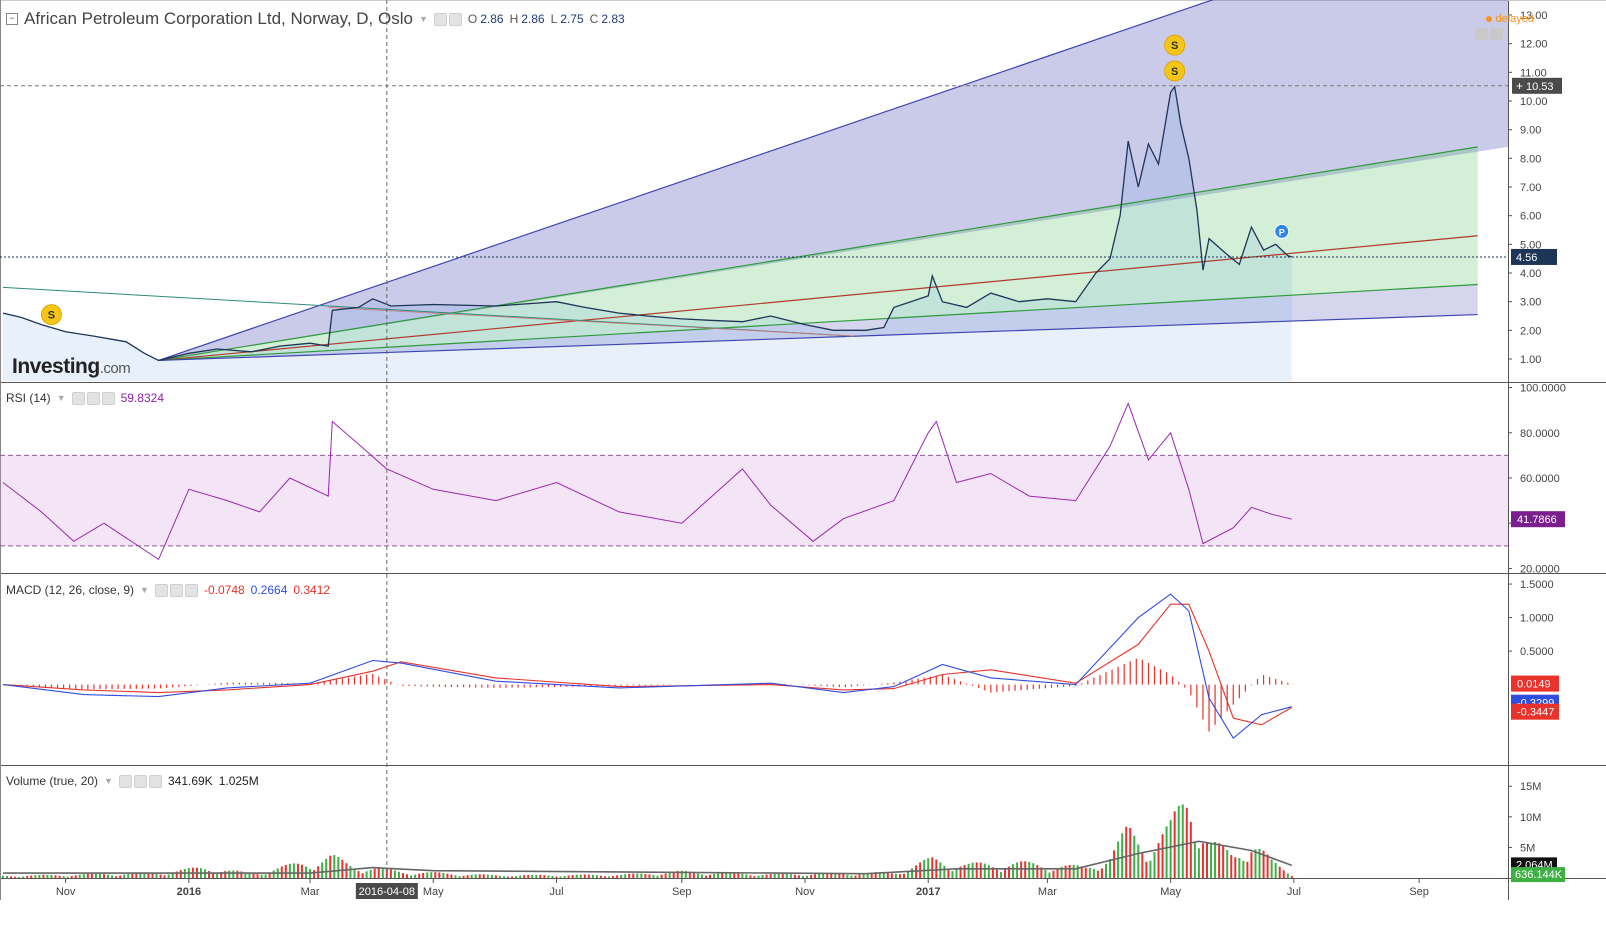 The height and width of the screenshot is (925, 1606). I want to click on volume-last-badge-value: 636.144K, so click(1539, 875).